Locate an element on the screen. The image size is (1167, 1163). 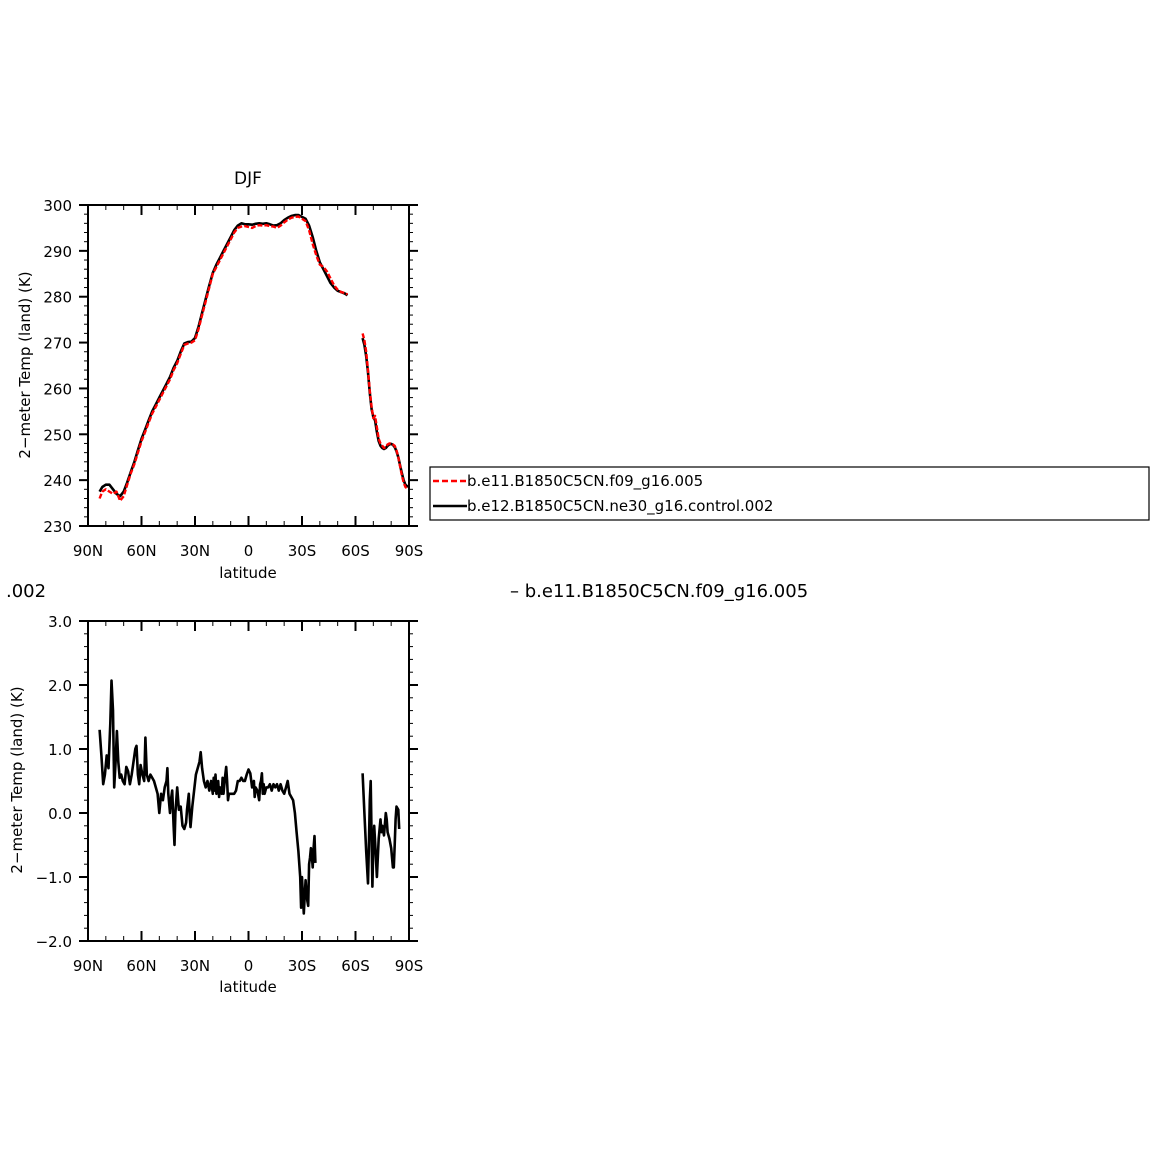
top-plot-frame is located at coordinates (248, 365).